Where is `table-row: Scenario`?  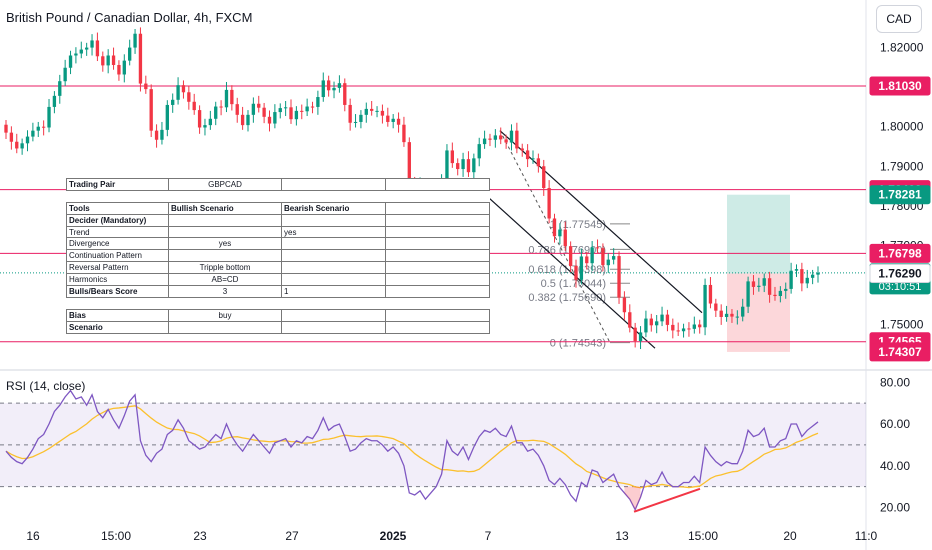 table-row: Scenario is located at coordinates (278, 327).